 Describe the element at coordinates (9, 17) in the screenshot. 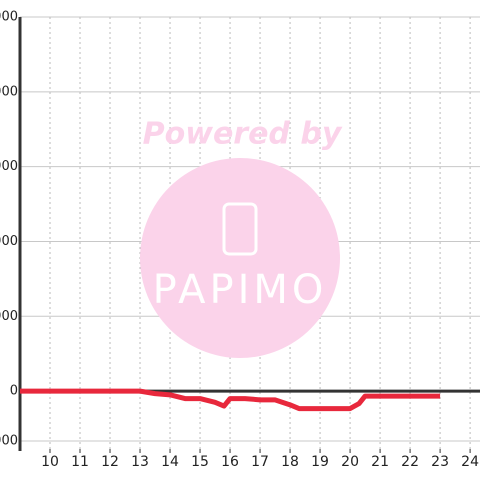

I see `y-tick-label: 150,000` at that location.